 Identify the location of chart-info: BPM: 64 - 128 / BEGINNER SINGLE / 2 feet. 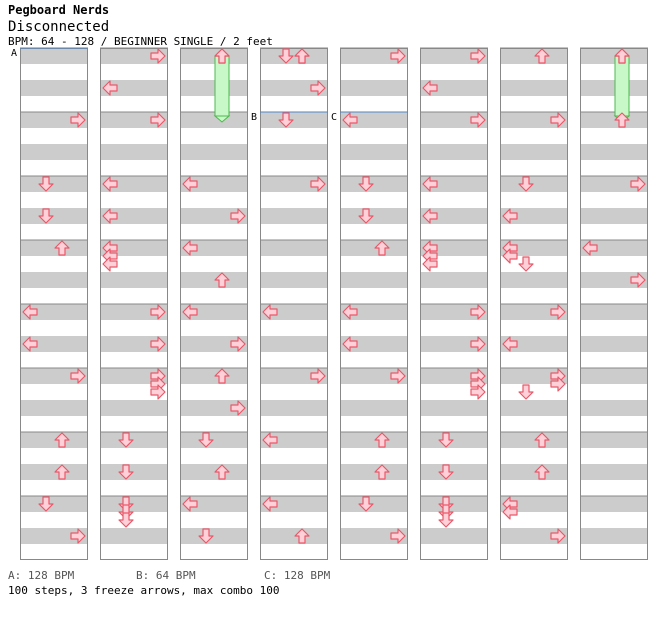
(140, 41).